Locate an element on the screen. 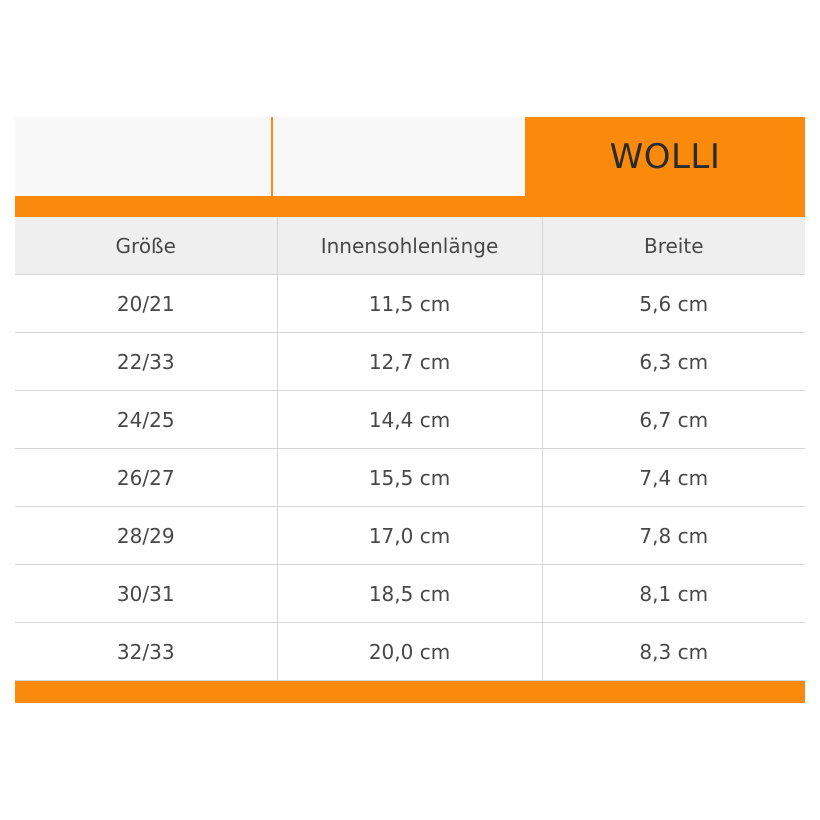 The image size is (820, 820). table-row: 24/25 14,4 cm 6,7 cm is located at coordinates (410, 419).